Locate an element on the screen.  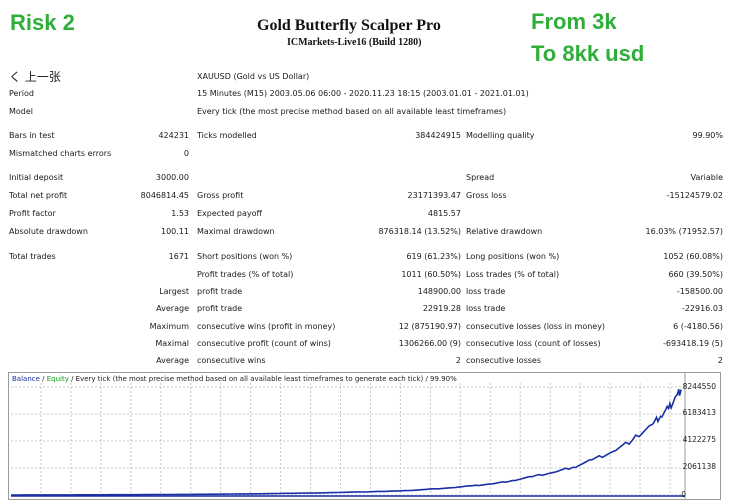
profit-trades-value: 1011 (60.50%) is located at coordinates (431, 274).